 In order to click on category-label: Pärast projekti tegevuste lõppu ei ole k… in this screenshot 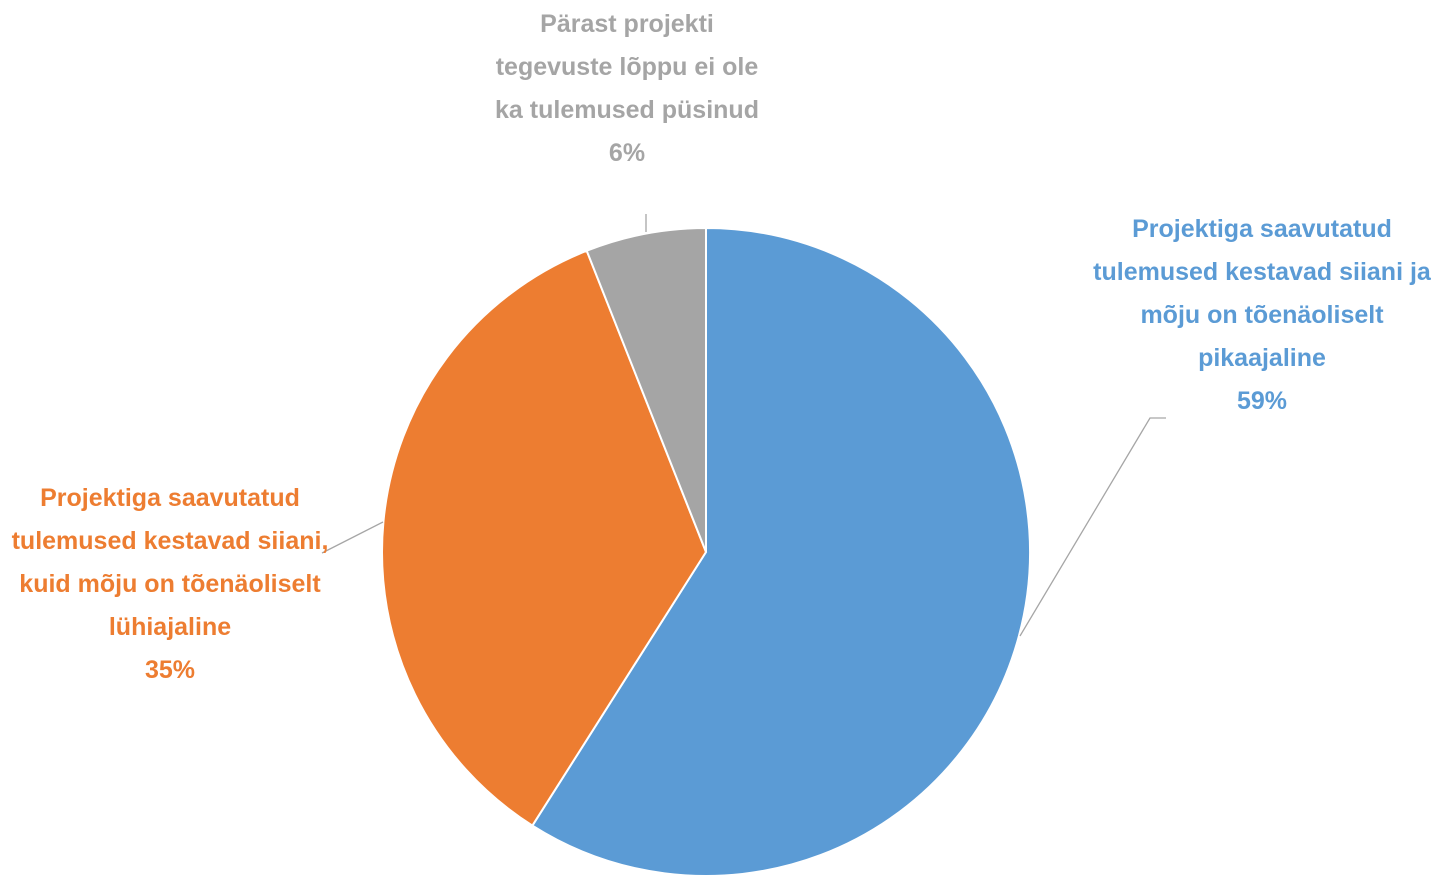, I will do `click(627, 67)`.